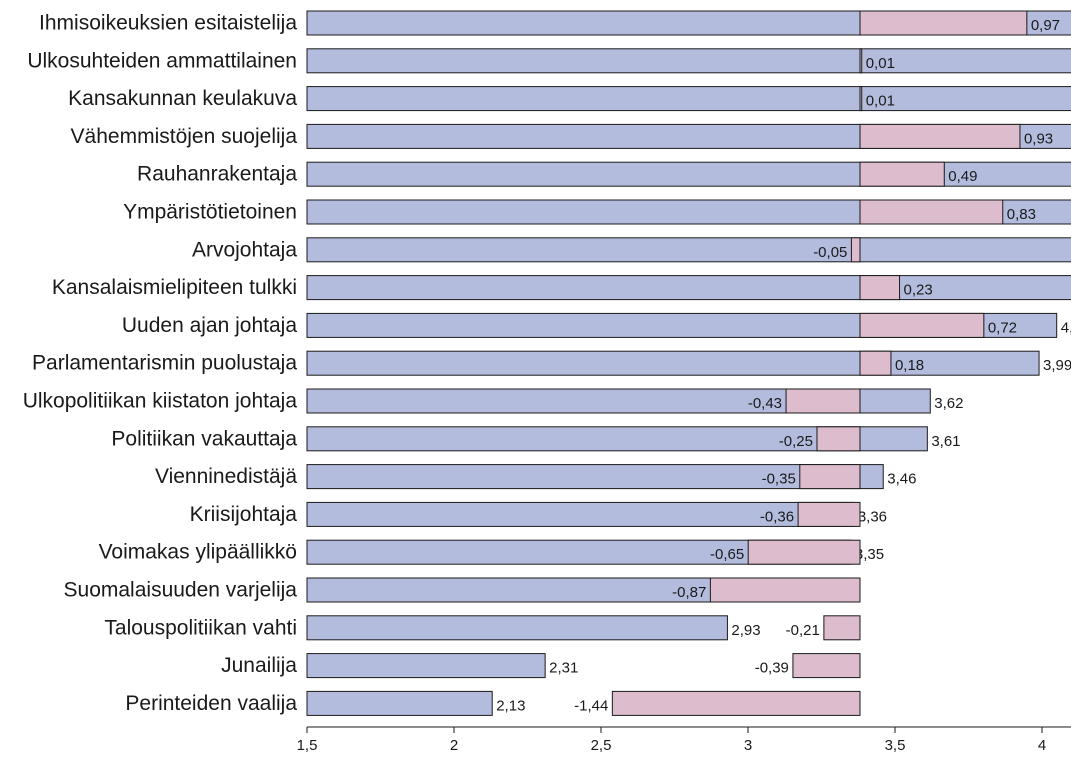 The width and height of the screenshot is (1071, 768). I want to click on diff-value-label: -0,65, so click(727, 554).